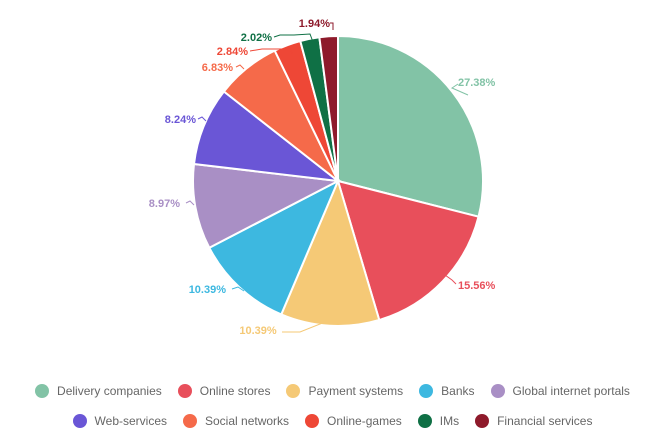 The height and width of the screenshot is (445, 665). I want to click on legend-item-banks: Banks, so click(447, 391).